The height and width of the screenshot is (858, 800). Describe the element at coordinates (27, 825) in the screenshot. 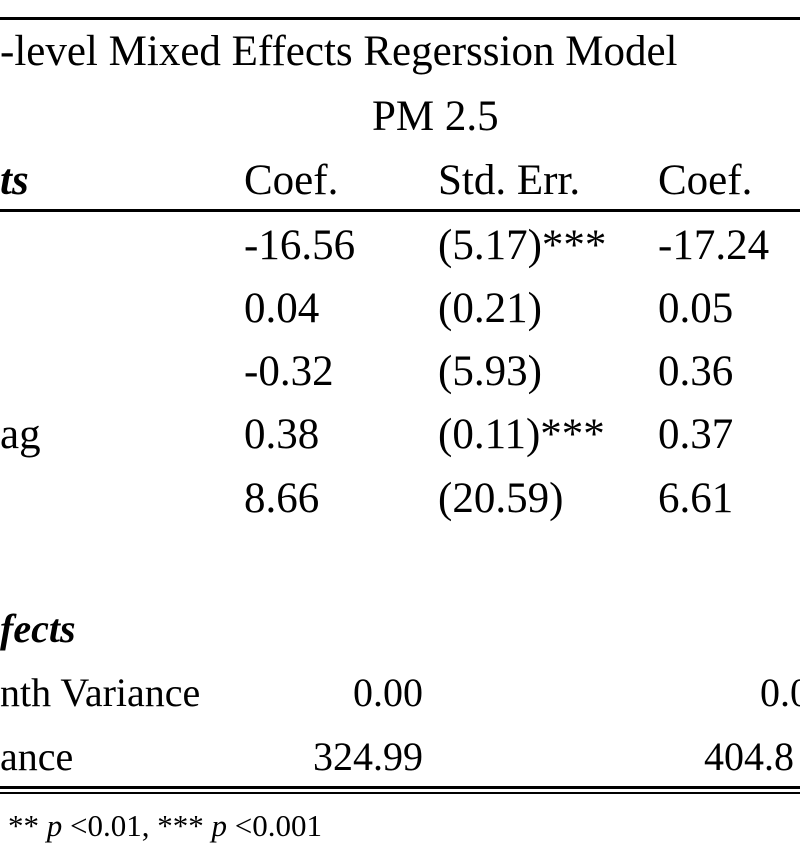

I see `footnote-stars-2: **` at that location.